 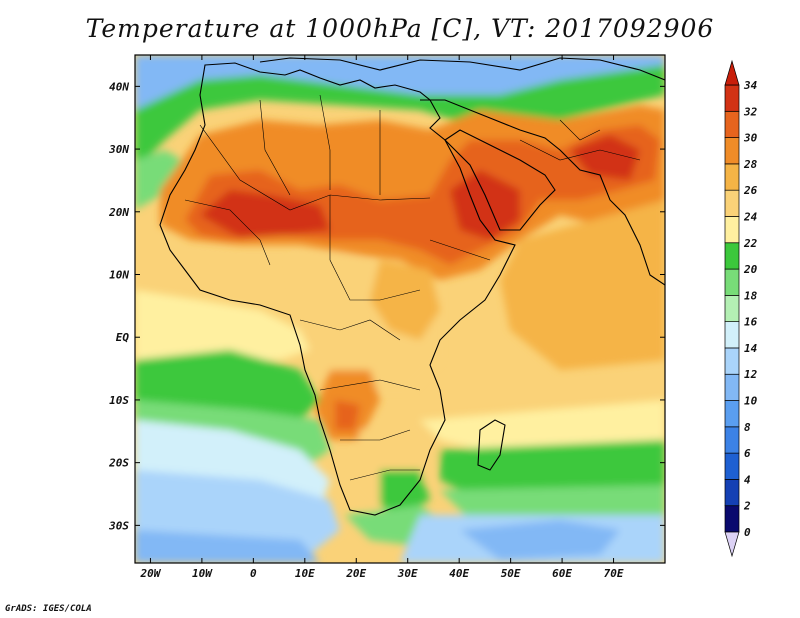 What do you see at coordinates (747, 427) in the screenshot?
I see `colorbar-label: 8` at bounding box center [747, 427].